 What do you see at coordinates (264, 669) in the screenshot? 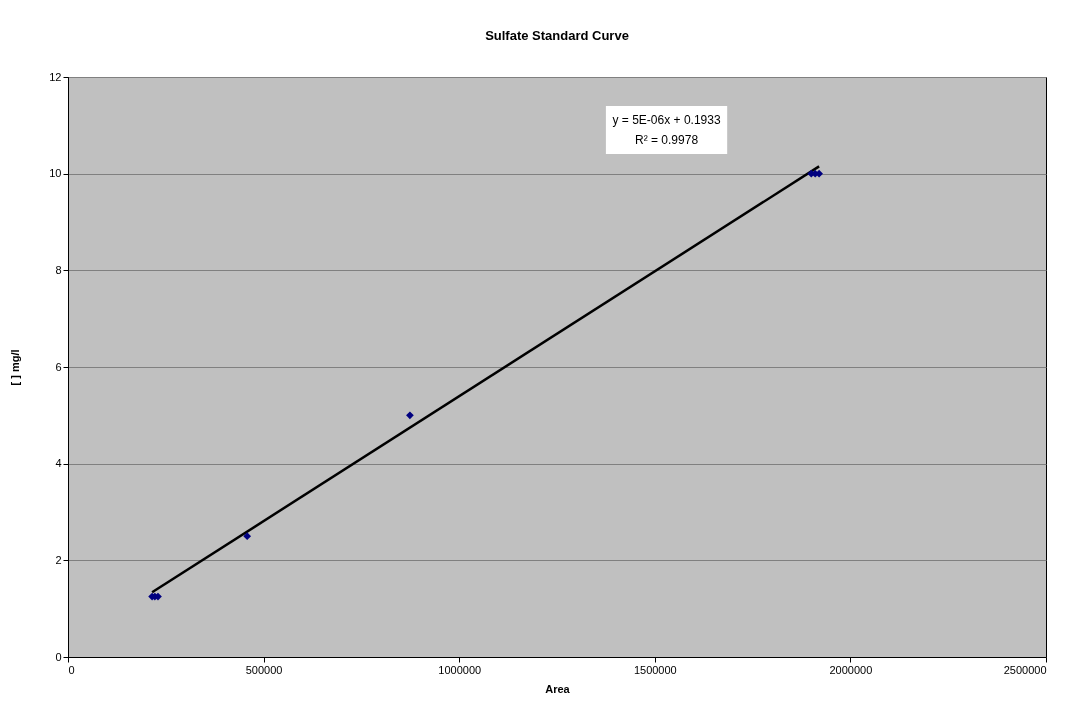
I see `x-tick-label: 500000` at bounding box center [264, 669].